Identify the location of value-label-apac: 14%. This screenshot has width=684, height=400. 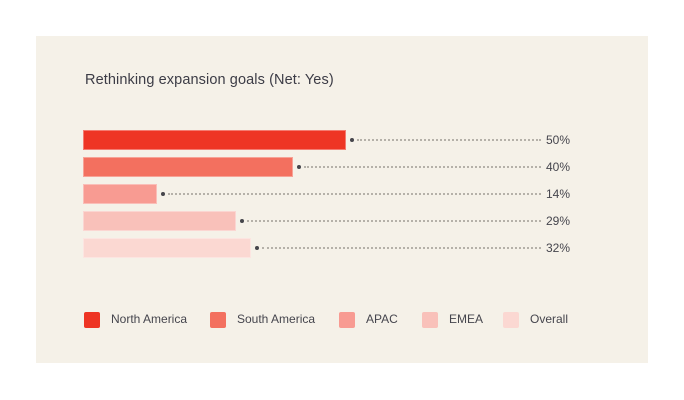
(558, 194).